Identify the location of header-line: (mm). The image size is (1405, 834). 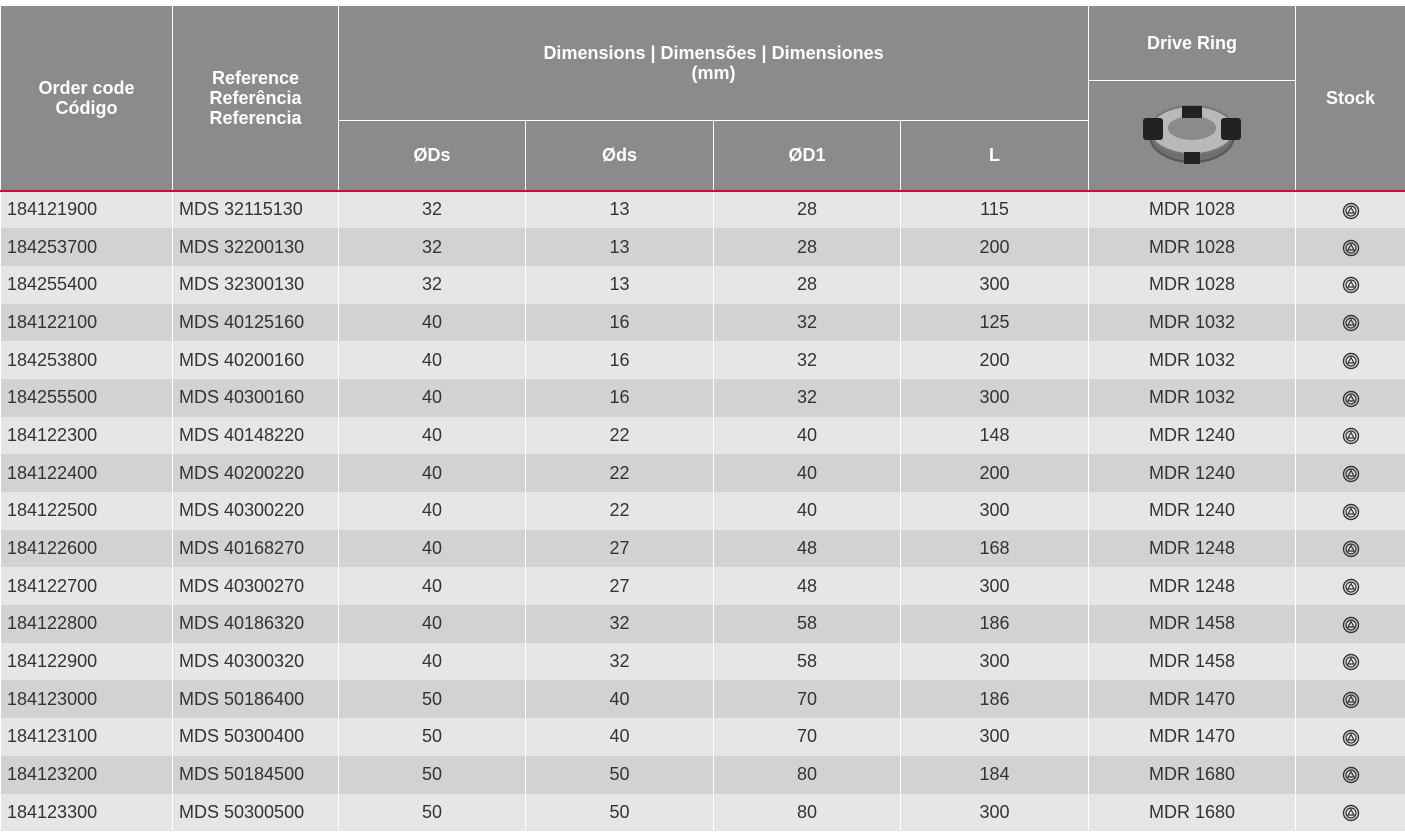
(713, 73).